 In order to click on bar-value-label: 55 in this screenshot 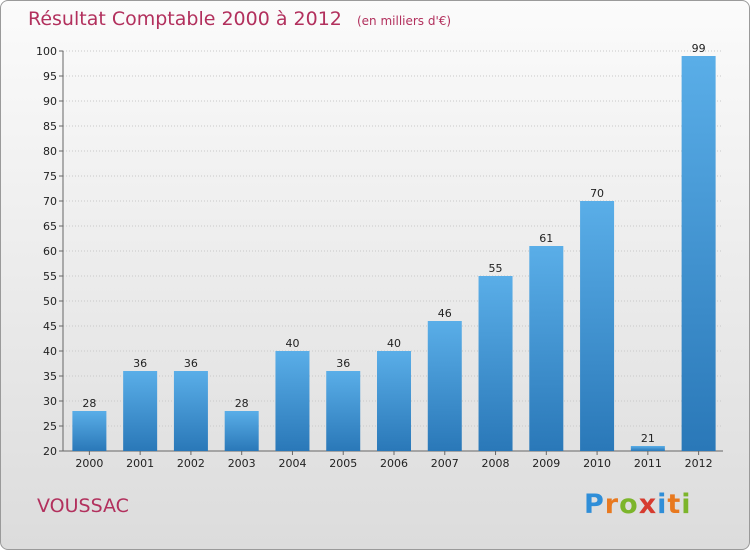, I will do `click(496, 268)`.